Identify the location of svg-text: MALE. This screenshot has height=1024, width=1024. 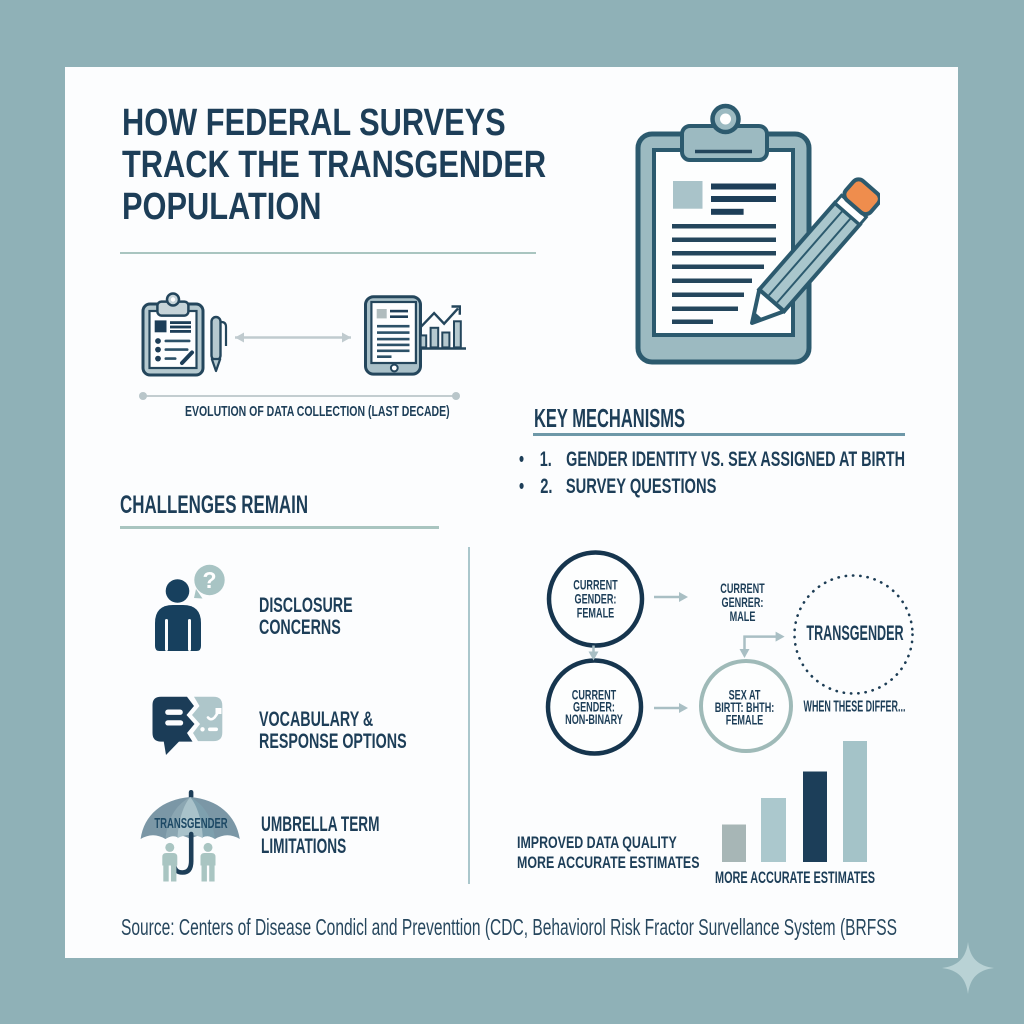
(743, 616).